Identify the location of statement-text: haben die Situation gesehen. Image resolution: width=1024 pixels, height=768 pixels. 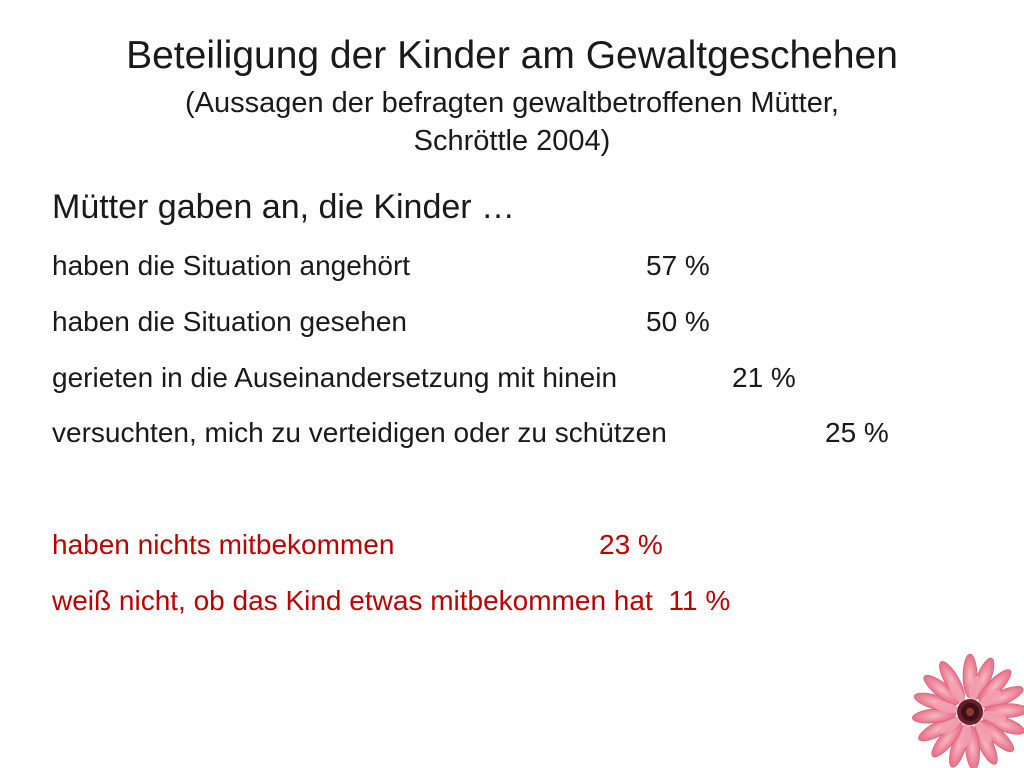
(229, 321).